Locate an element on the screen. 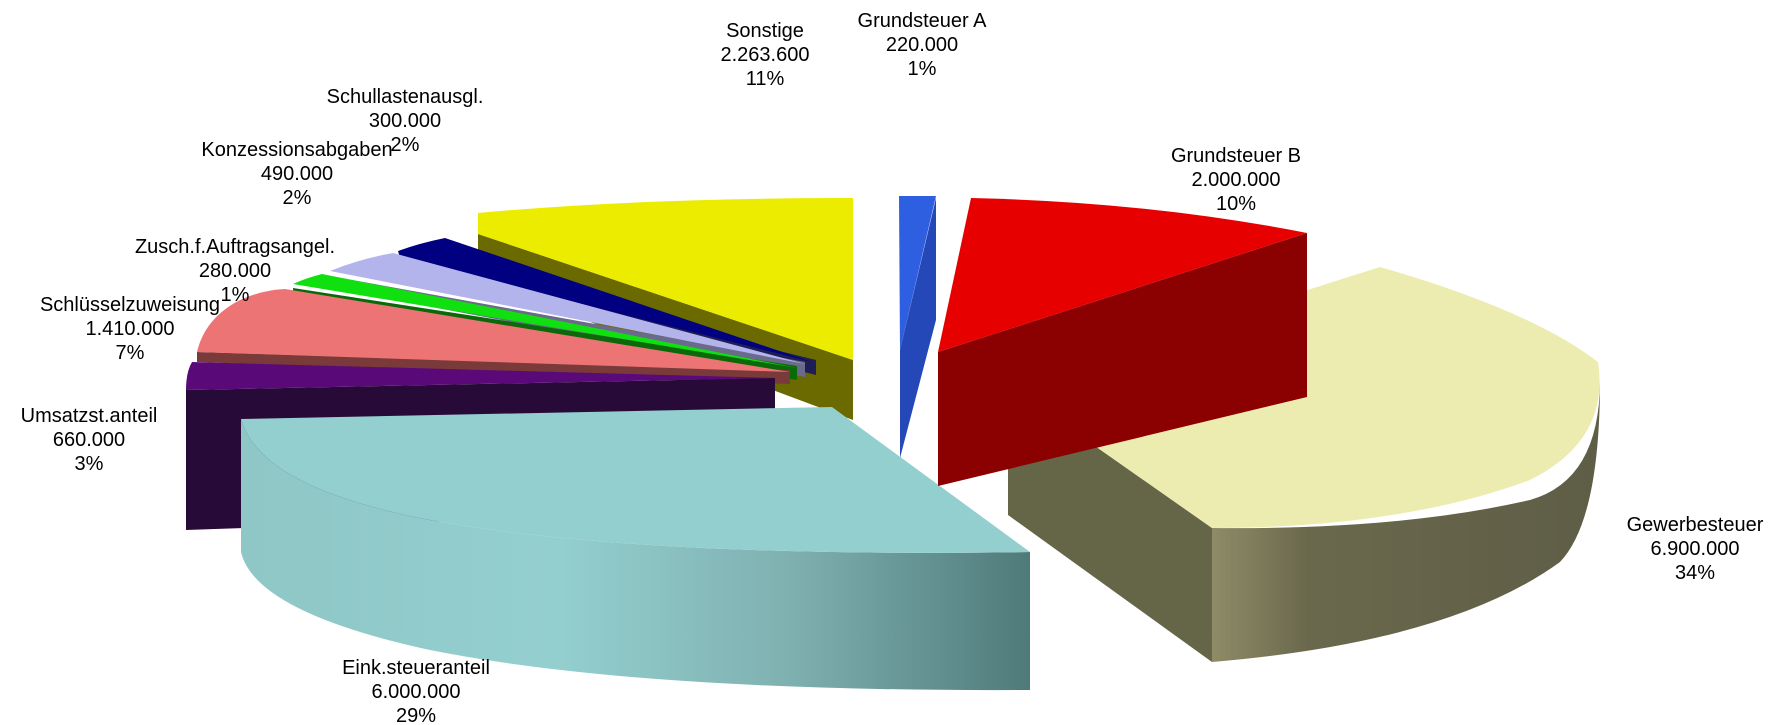 The width and height of the screenshot is (1778, 725). label-gewerbesteuer-name: Gewerbesteuer is located at coordinates (1695, 525).